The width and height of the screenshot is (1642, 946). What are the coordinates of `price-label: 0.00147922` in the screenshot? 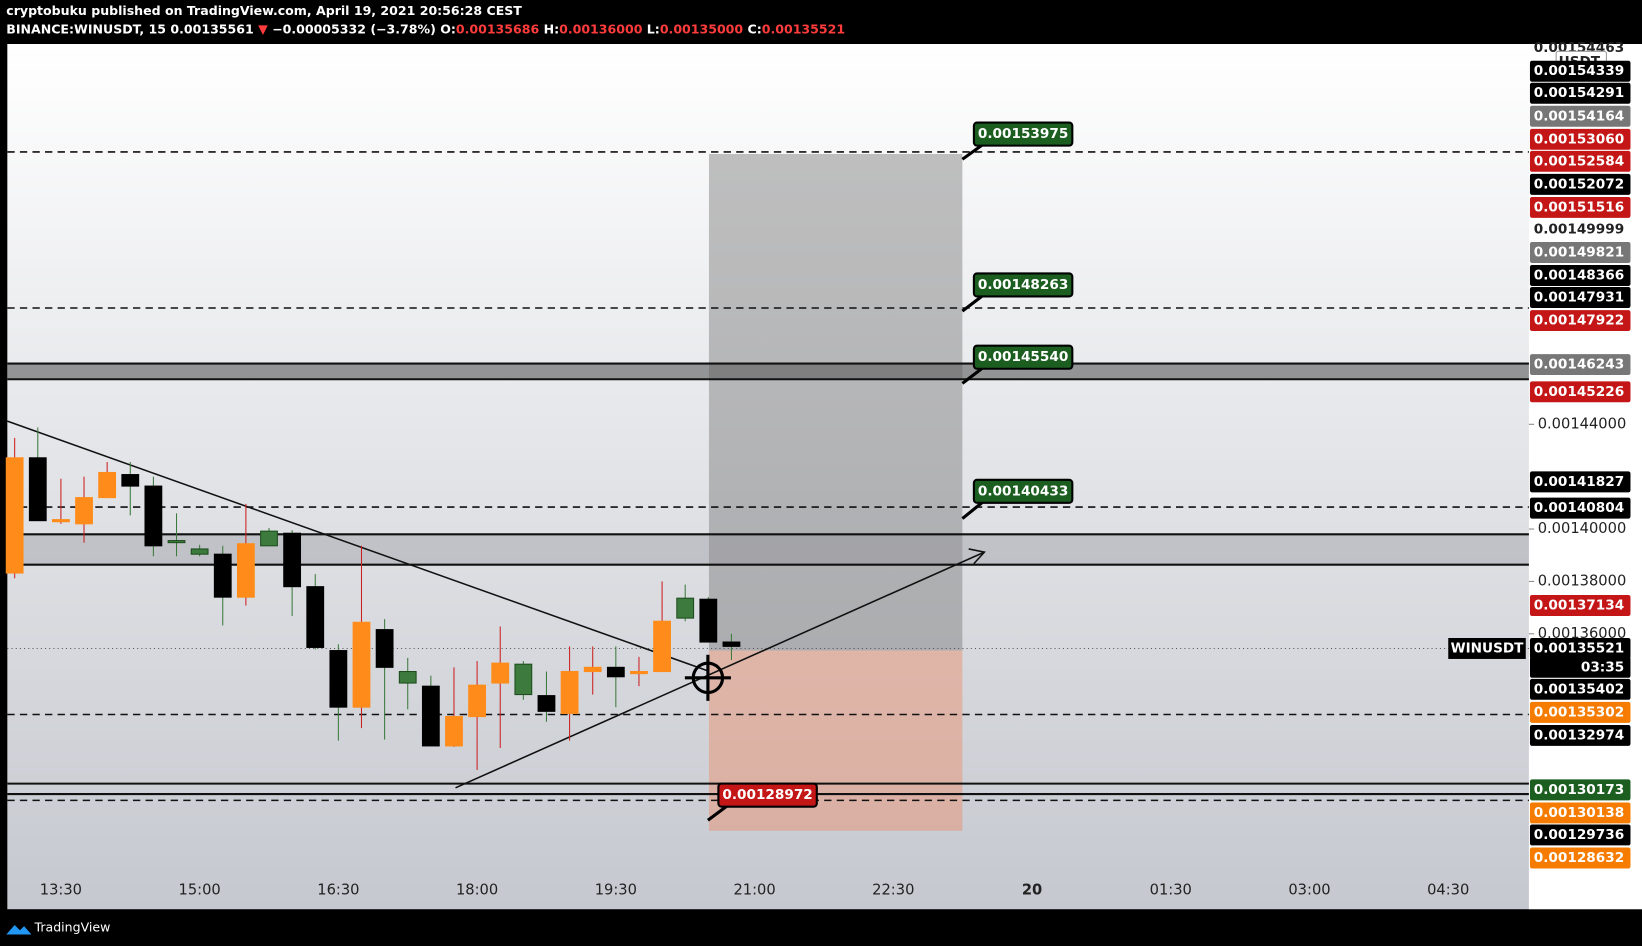 It's located at (1579, 321).